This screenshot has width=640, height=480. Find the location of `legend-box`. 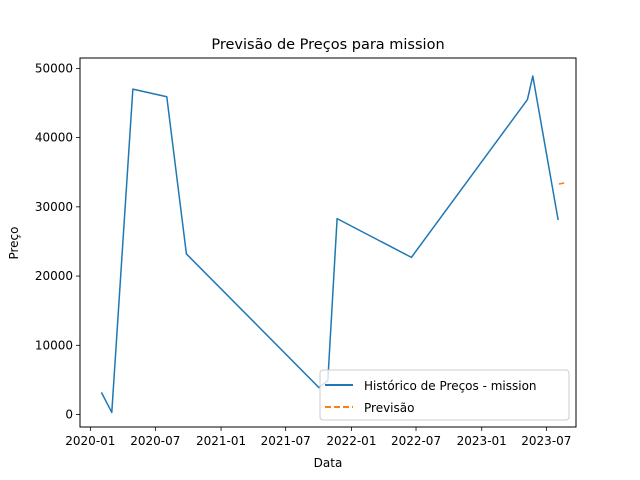

legend-box is located at coordinates (444, 395).